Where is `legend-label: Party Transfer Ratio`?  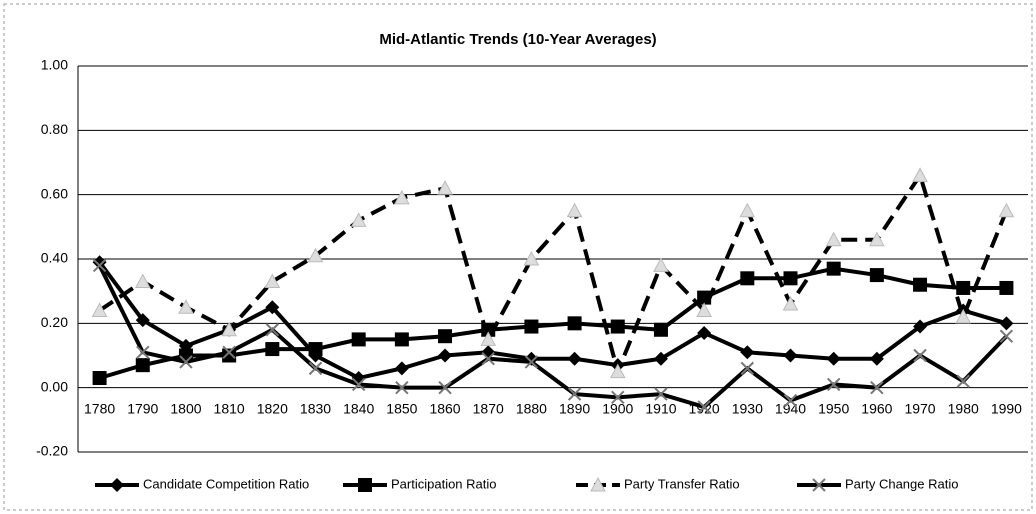
legend-label: Party Transfer Ratio is located at coordinates (682, 483).